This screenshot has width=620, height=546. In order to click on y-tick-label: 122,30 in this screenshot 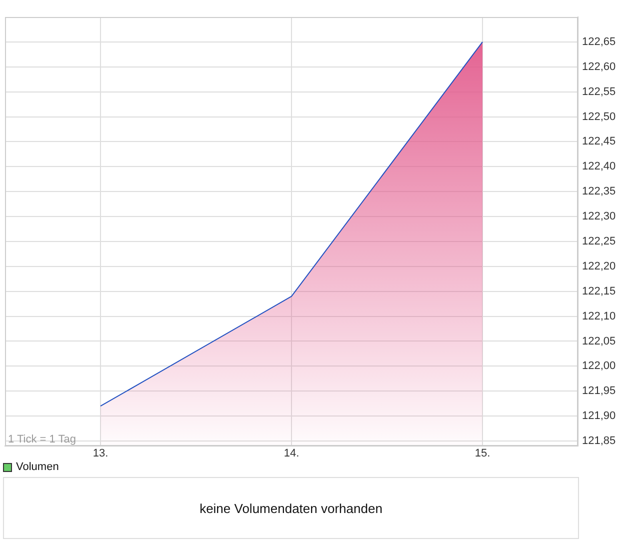, I will do `click(599, 216)`.